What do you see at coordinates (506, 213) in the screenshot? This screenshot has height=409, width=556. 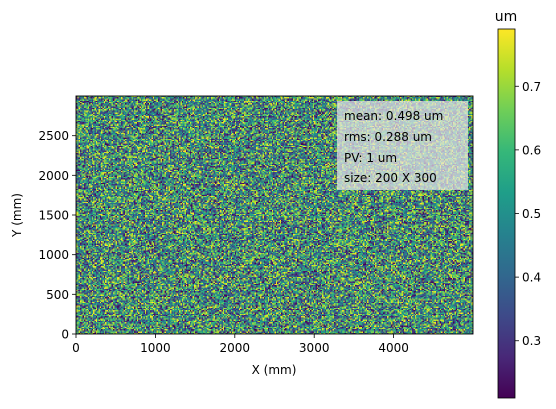 I see `colorbar-gradient` at bounding box center [506, 213].